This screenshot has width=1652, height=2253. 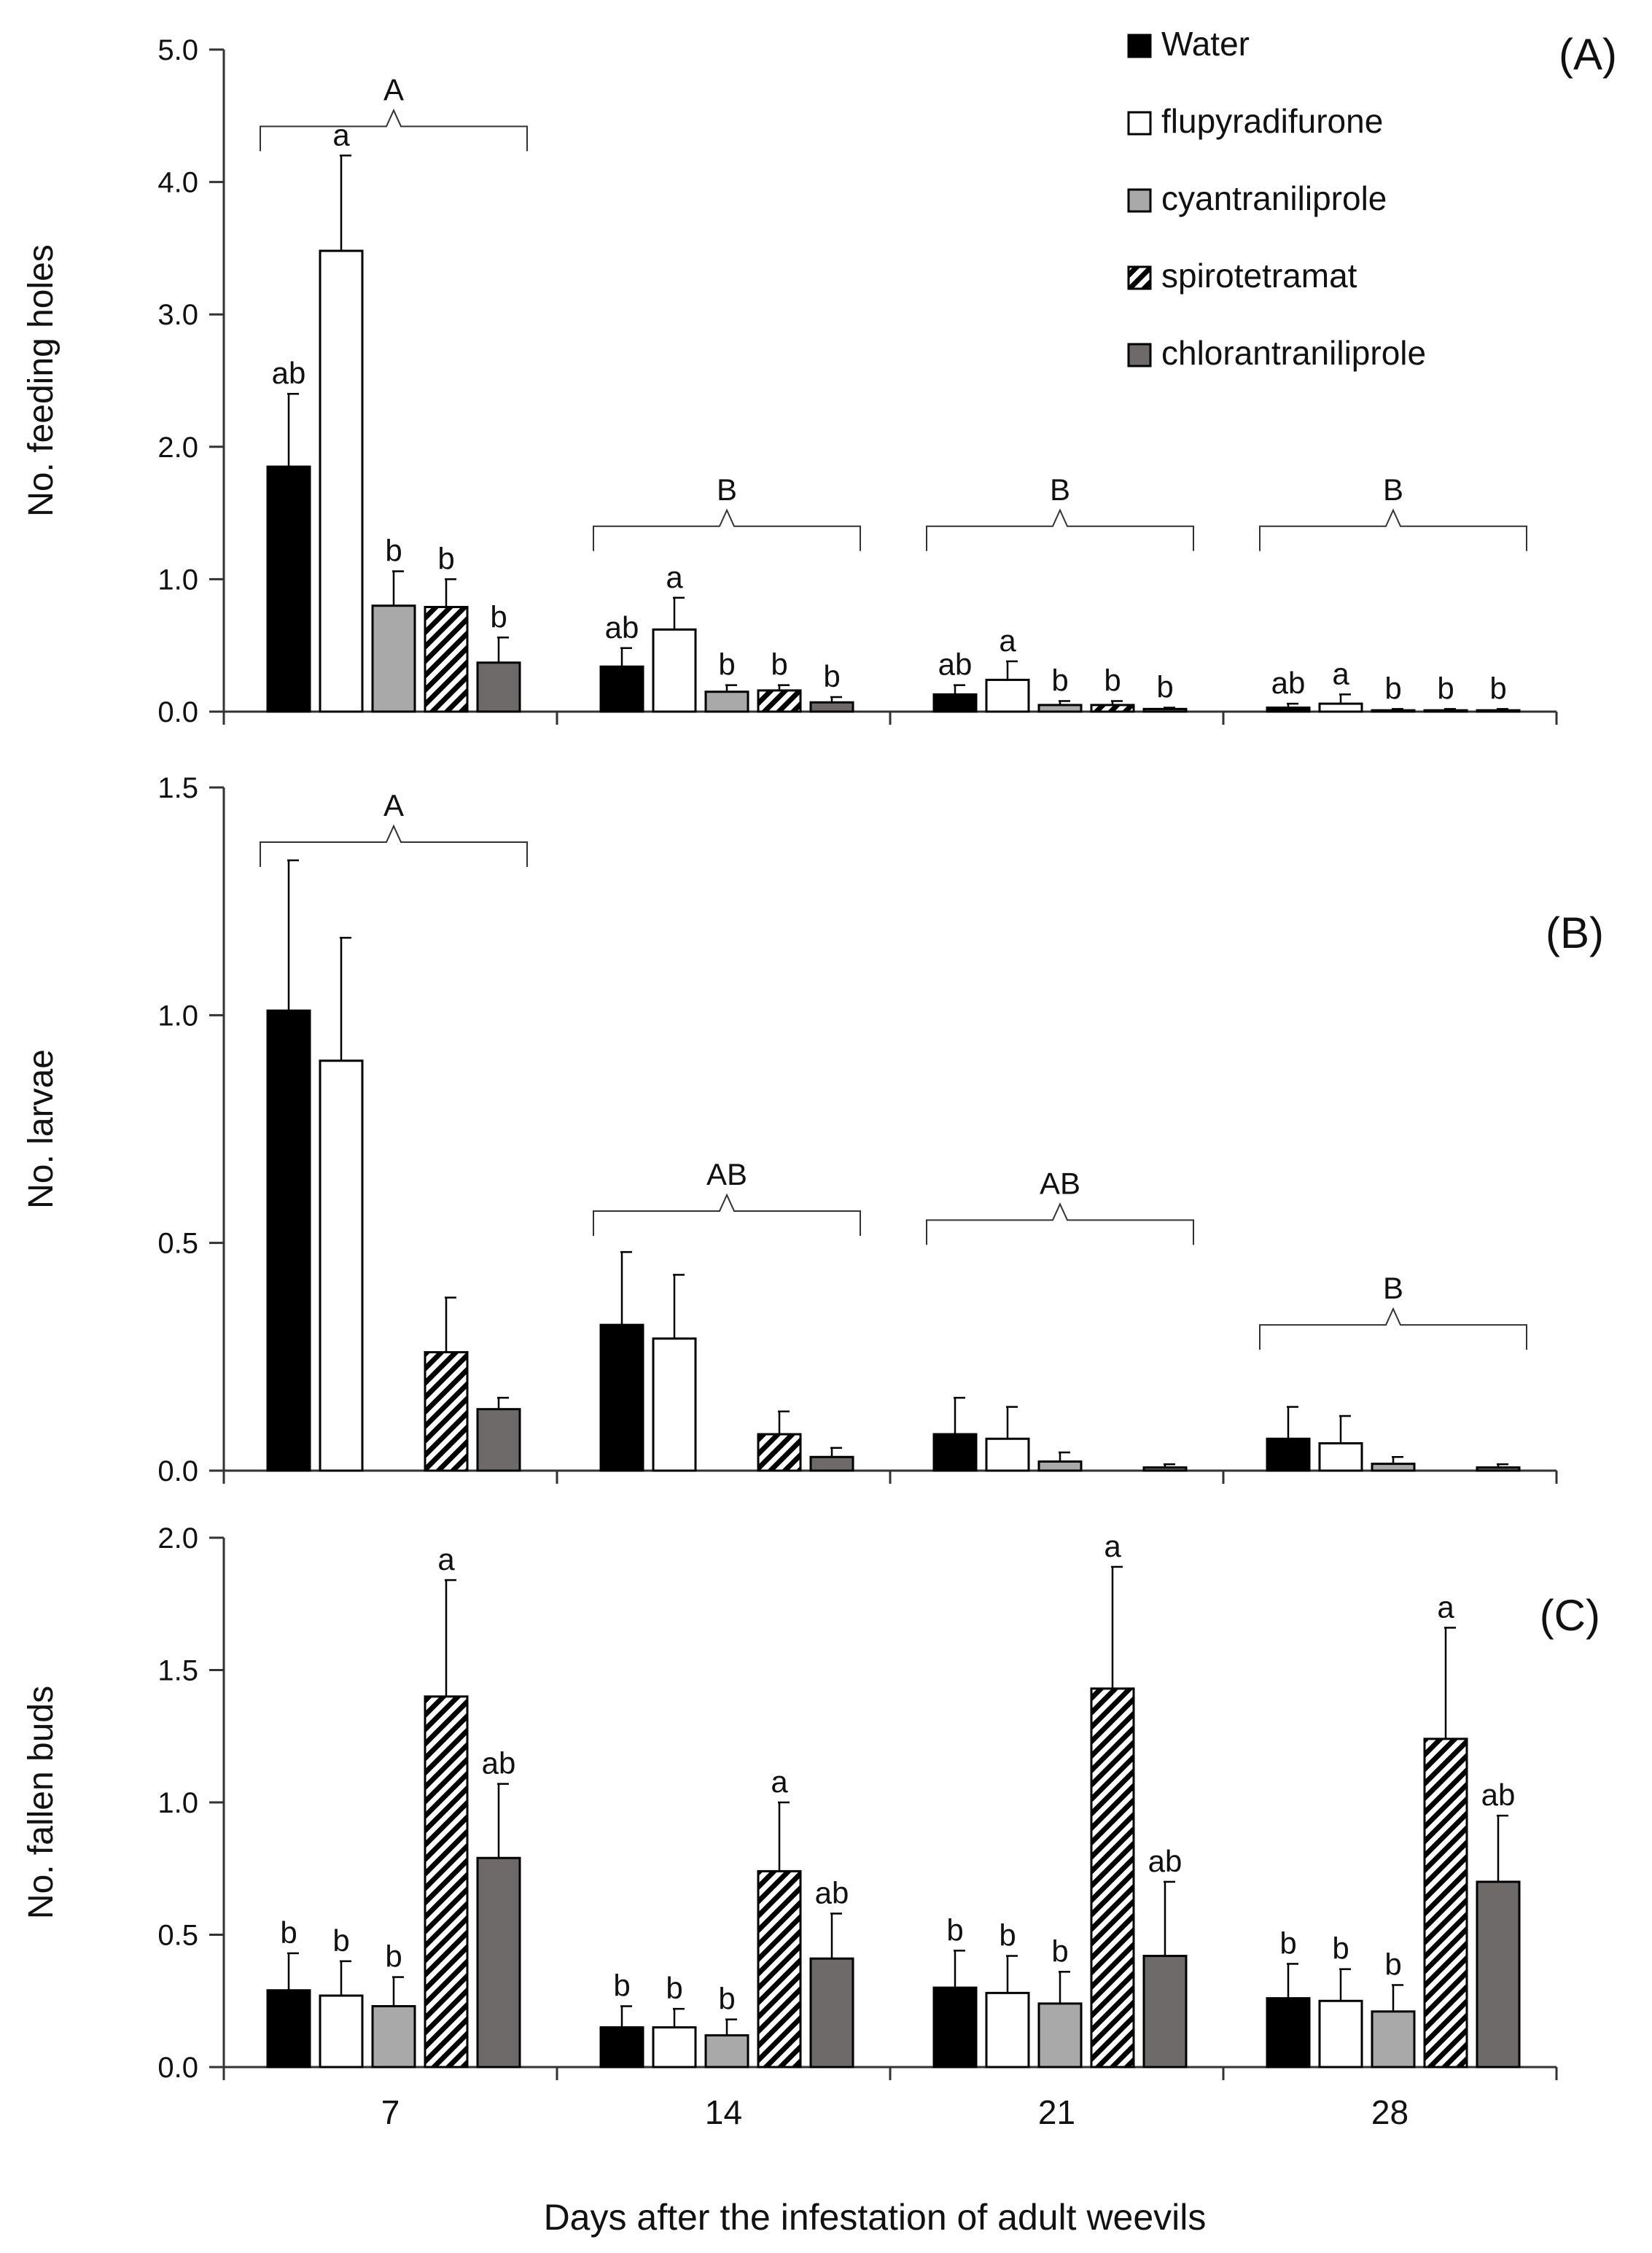 What do you see at coordinates (1390, 2112) in the screenshot?
I see `x-tick-label: 28` at bounding box center [1390, 2112].